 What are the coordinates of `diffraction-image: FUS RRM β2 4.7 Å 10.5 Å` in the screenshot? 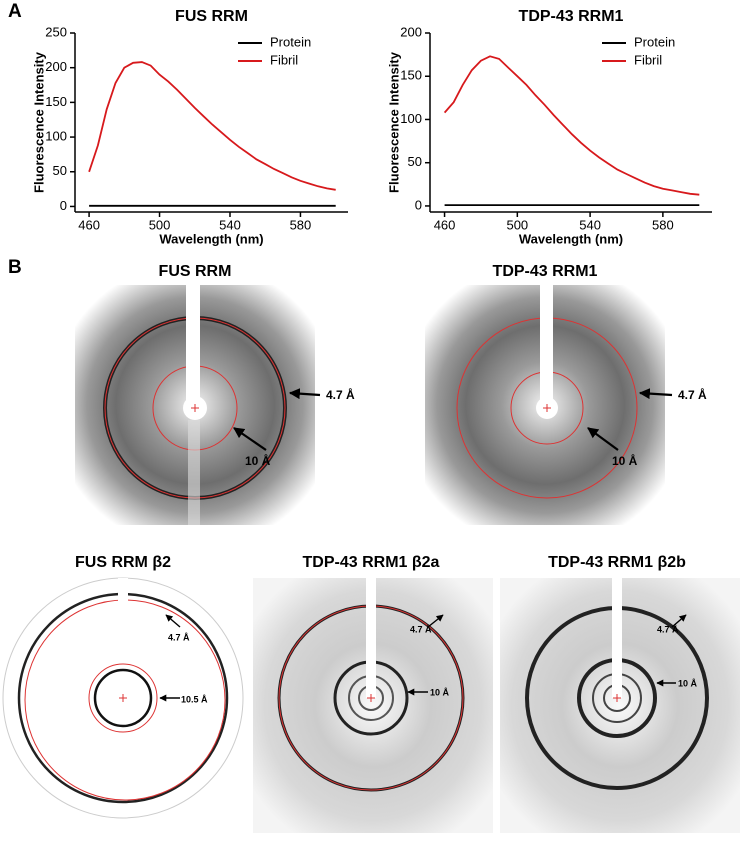 It's located at (123, 686).